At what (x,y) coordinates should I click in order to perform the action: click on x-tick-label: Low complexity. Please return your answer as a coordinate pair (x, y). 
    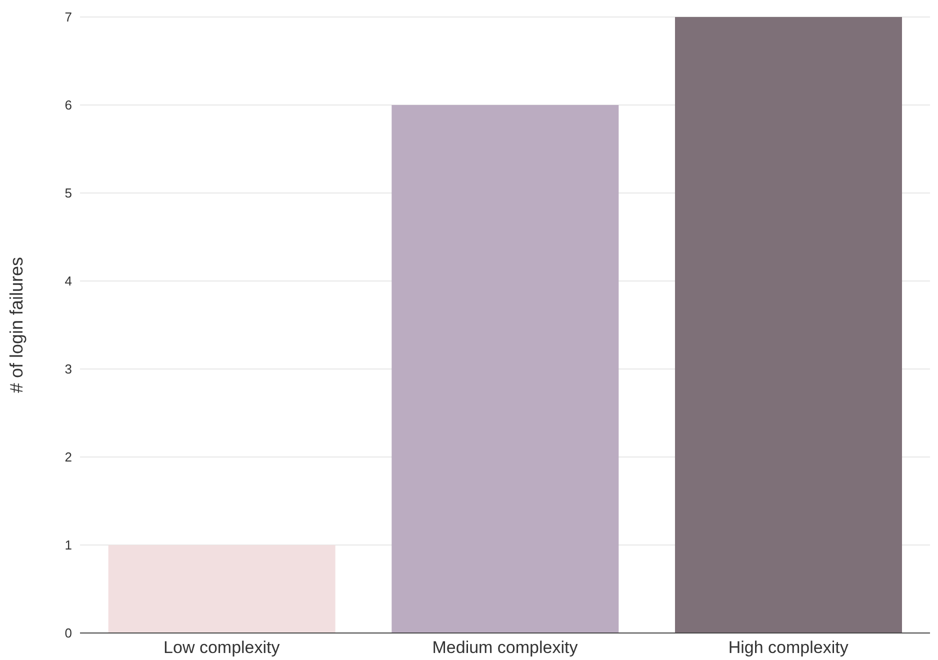
    Looking at the image, I should click on (222, 648).